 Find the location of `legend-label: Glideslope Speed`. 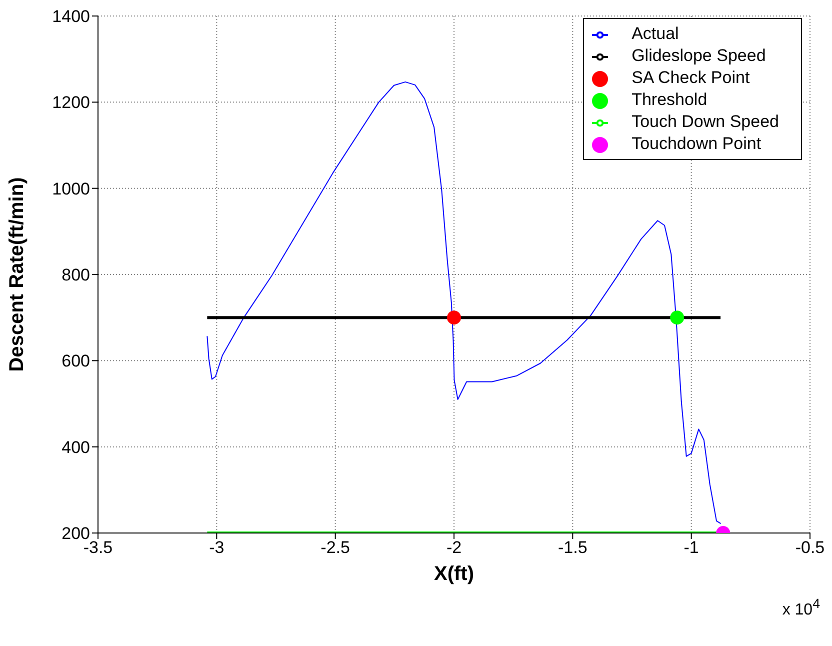

legend-label: Glideslope Speed is located at coordinates (699, 55).